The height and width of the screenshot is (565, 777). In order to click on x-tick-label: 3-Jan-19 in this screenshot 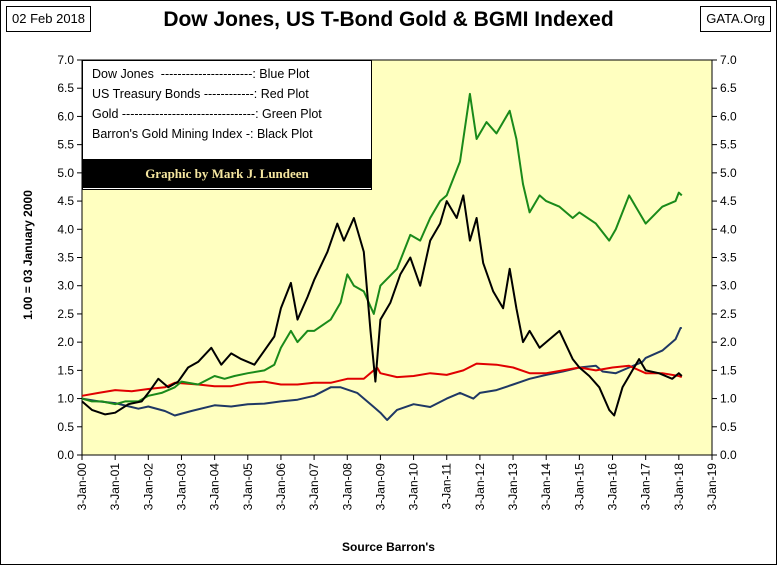, I will do `click(712, 487)`.